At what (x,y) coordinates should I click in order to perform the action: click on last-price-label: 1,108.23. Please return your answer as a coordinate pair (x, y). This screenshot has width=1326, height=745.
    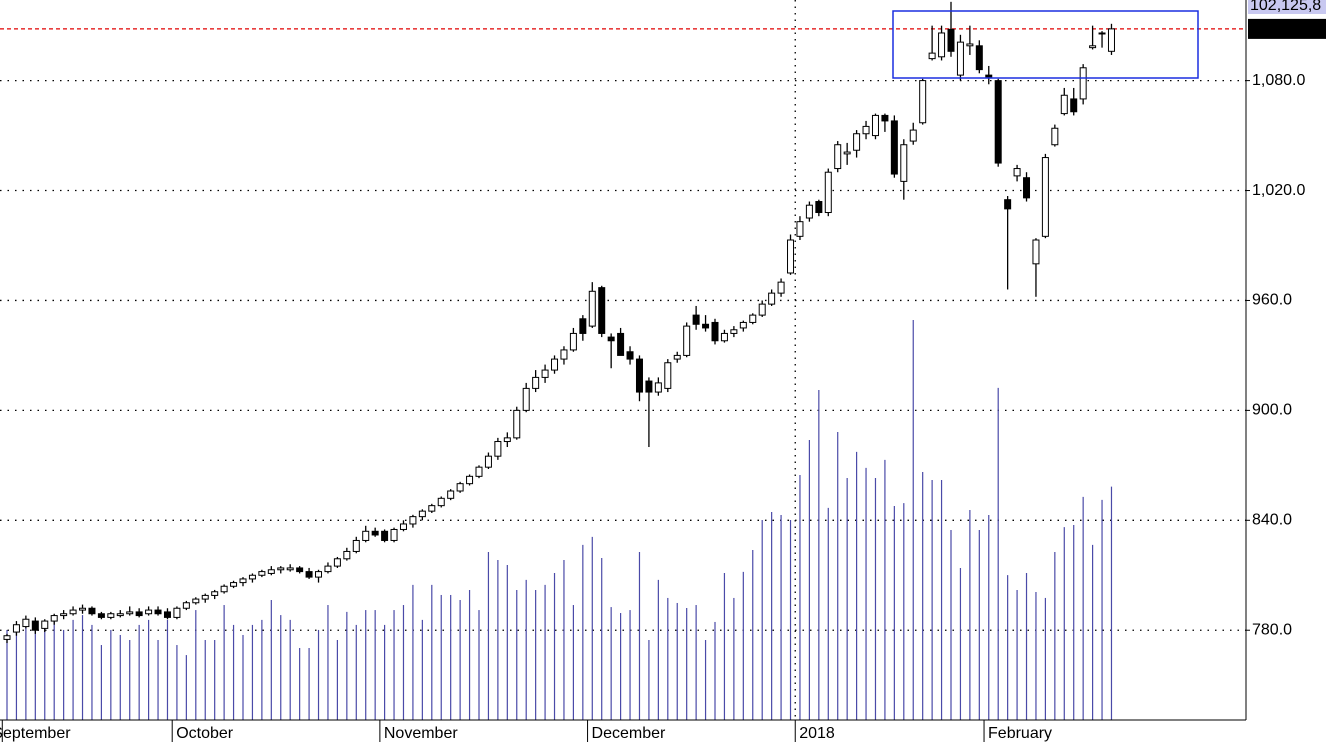
    Looking at the image, I should click on (1283, 28).